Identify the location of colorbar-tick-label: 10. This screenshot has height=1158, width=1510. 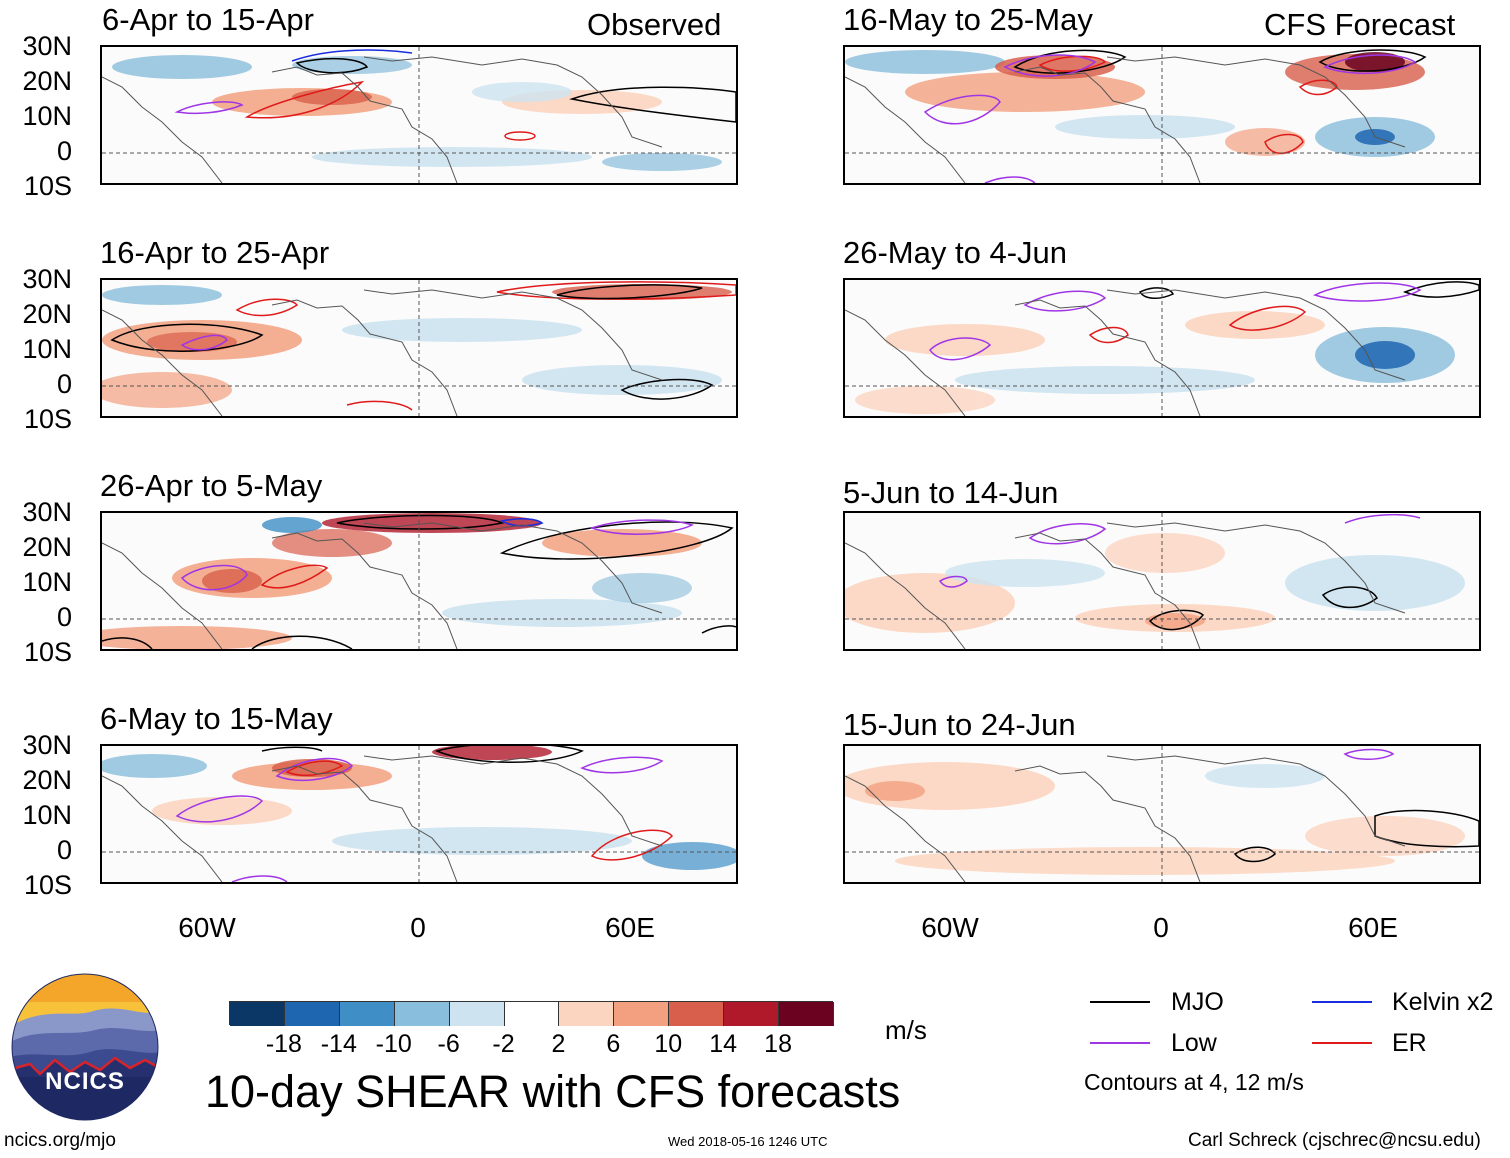
(668, 1044).